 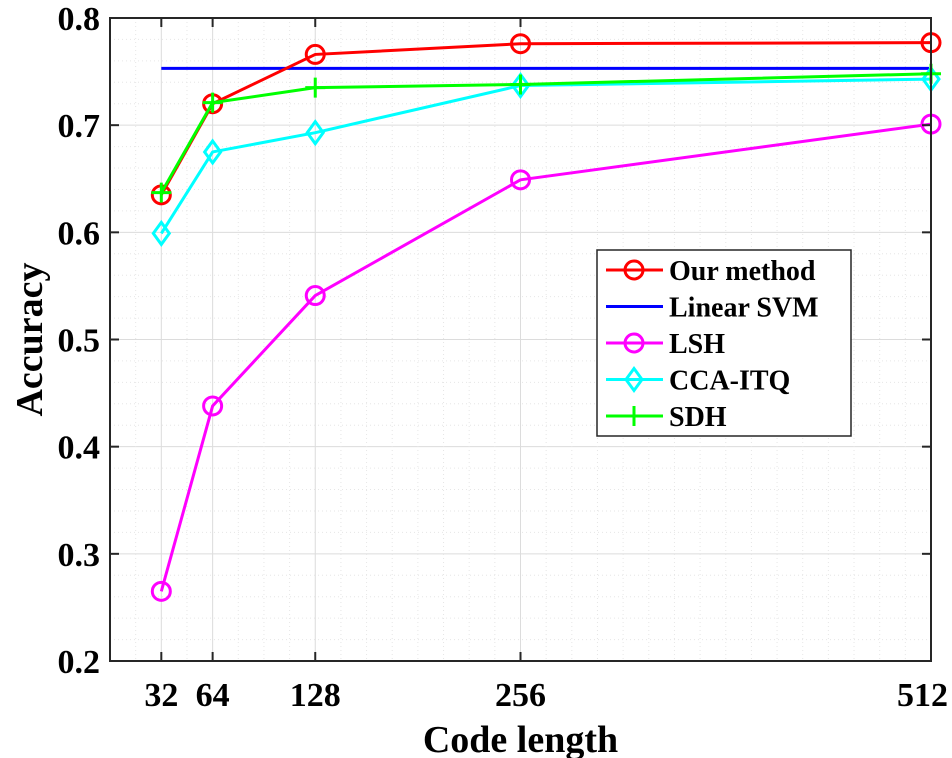 I want to click on y-tick-label: 0.4, so click(x=79, y=448).